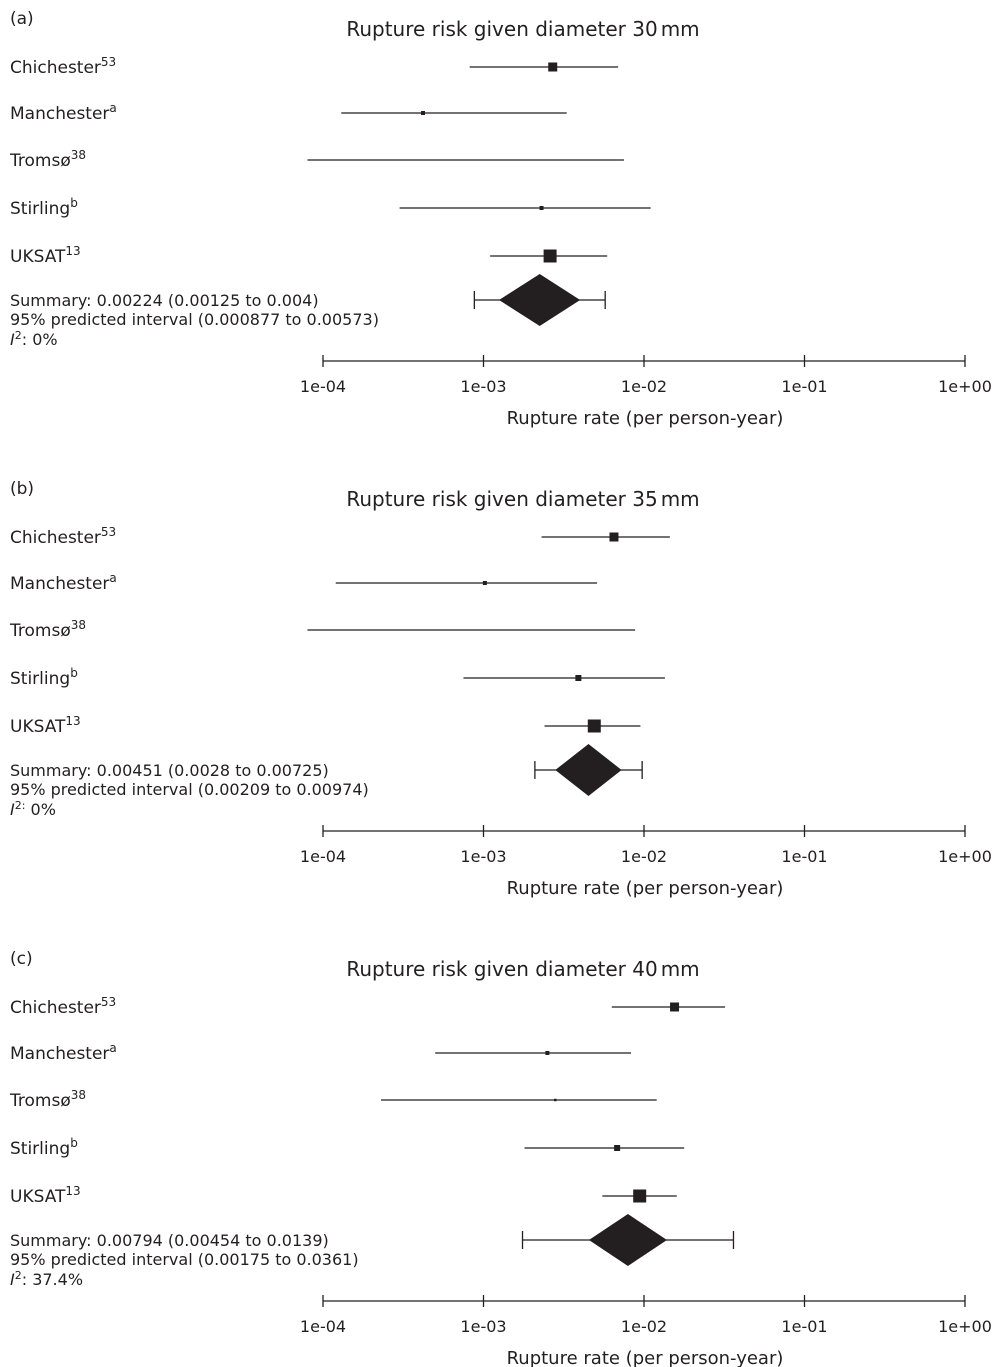  I want to click on panel-title: Rupture risk given diameter 35 mm, so click(522, 499).